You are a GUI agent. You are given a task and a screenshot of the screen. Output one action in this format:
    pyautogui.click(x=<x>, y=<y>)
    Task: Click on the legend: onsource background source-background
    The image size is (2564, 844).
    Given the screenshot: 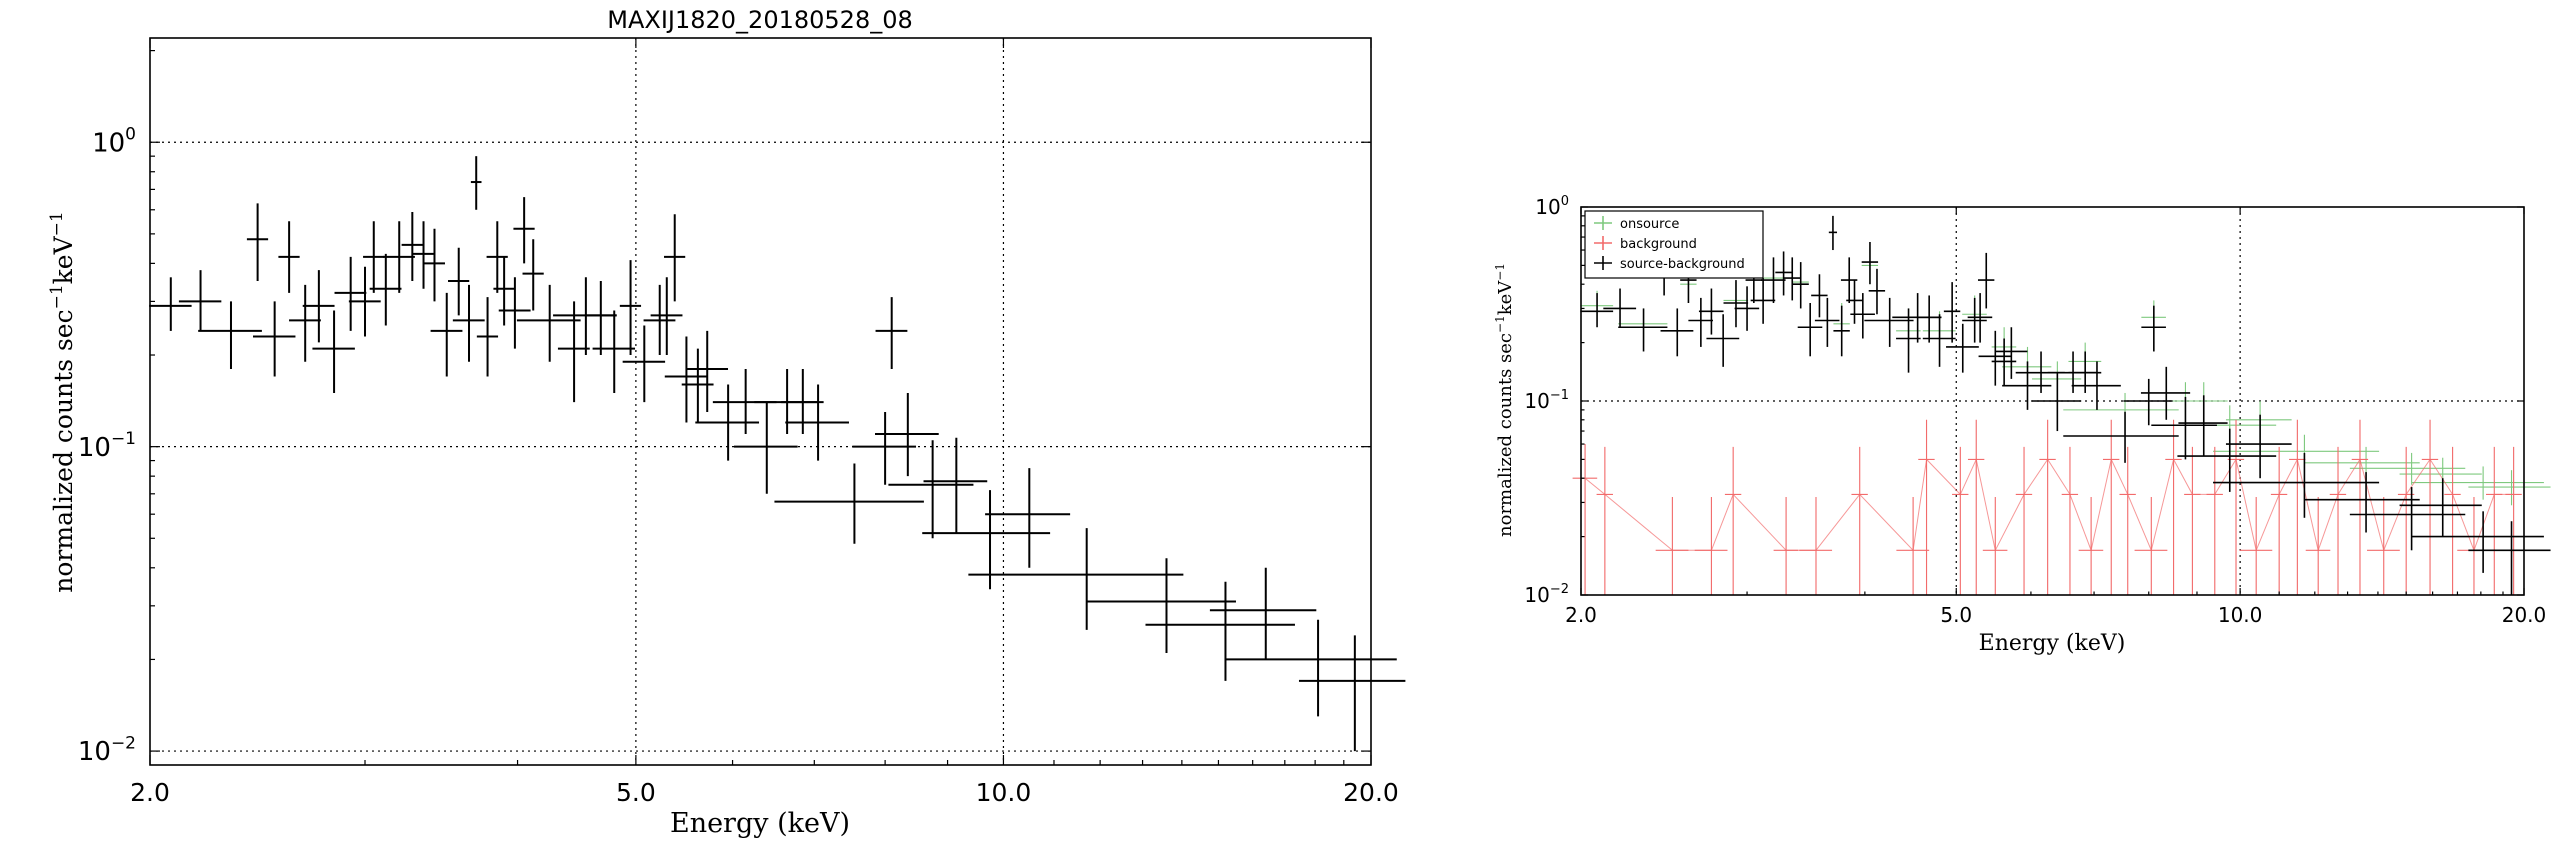 What is the action you would take?
    pyautogui.click(x=1674, y=244)
    